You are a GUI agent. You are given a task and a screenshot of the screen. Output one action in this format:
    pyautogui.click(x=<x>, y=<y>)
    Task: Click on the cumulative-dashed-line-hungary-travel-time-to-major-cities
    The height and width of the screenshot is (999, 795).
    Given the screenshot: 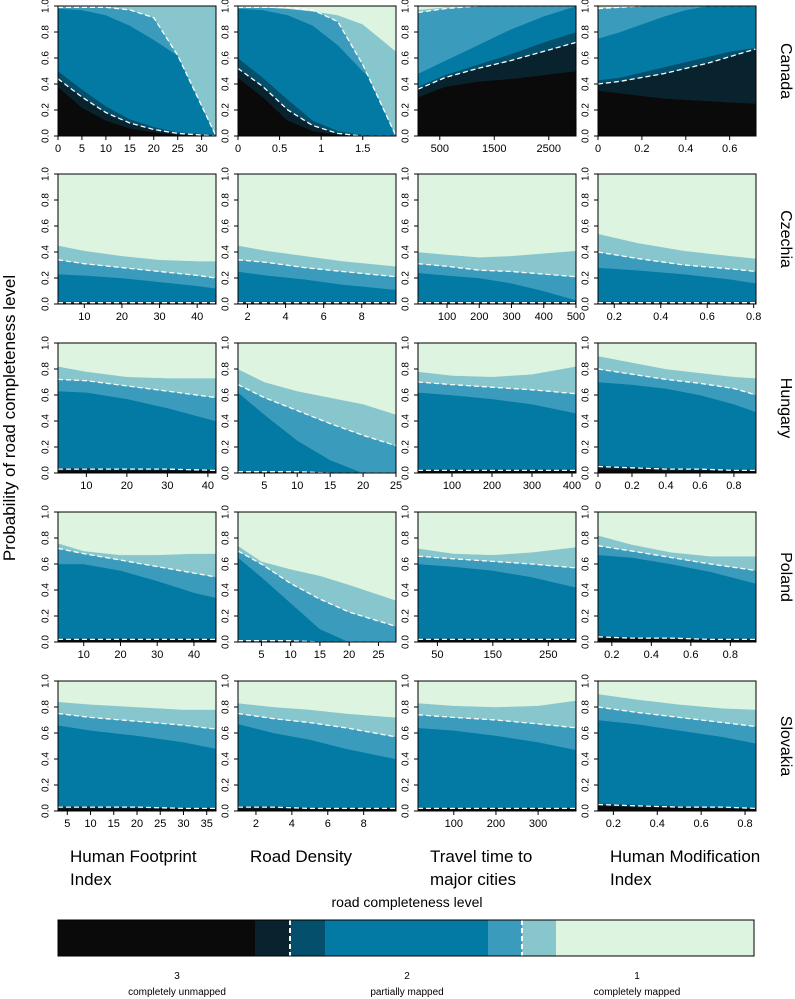 What is the action you would take?
    pyautogui.click(x=497, y=388)
    